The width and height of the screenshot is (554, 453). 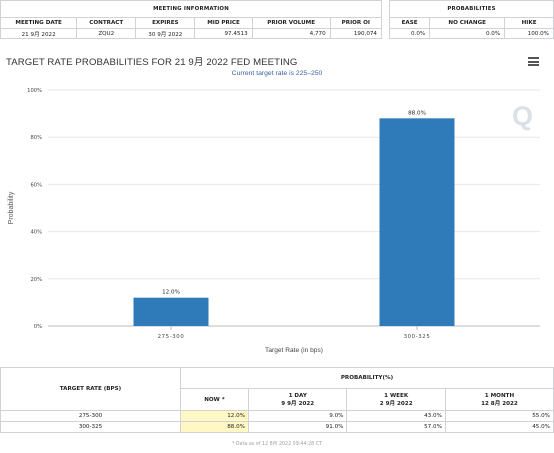 I want to click on data-timestamp-note: * Data as of 12 8月 2022 09:44:28 CT, so click(x=277, y=444).